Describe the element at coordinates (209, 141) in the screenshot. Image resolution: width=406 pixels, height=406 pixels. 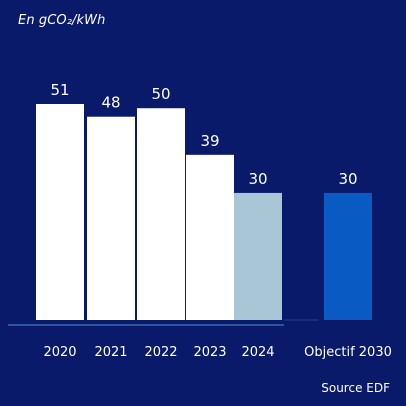
I see `value-label: 39` at that location.